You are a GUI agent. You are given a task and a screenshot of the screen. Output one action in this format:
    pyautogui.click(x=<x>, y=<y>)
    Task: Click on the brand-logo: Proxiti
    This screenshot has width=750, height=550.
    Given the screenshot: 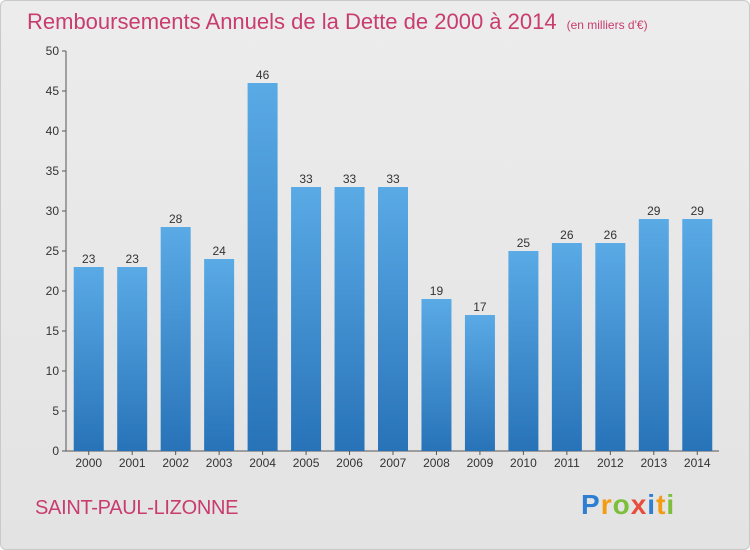 What is the action you would take?
    pyautogui.click(x=628, y=505)
    